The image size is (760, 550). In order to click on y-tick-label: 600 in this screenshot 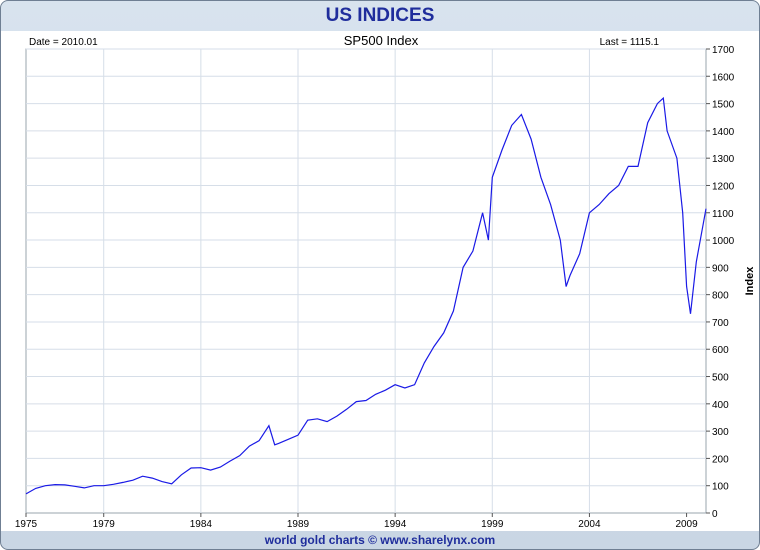, I will do `click(720, 350)`.